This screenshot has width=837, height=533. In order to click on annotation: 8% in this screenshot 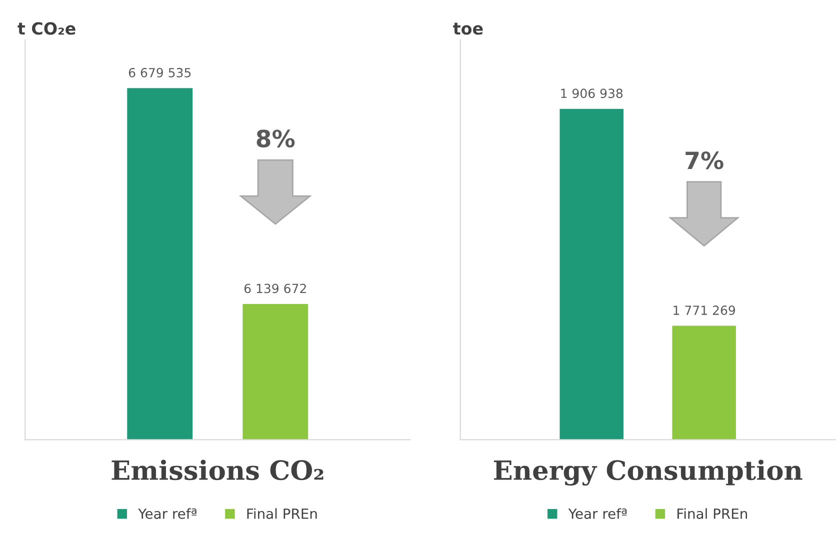, I will do `click(275, 139)`.